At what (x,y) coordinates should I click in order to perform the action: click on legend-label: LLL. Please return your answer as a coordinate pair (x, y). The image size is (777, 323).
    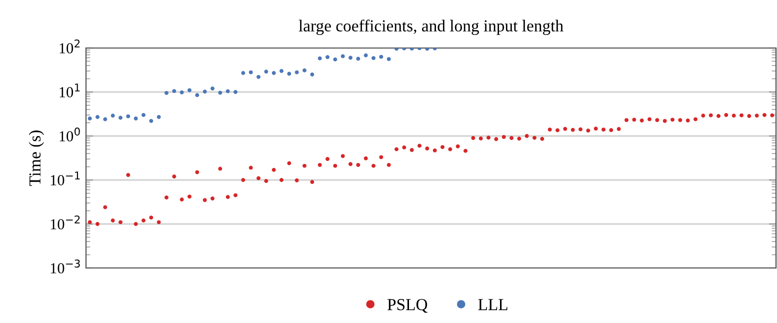
    Looking at the image, I should click on (493, 304).